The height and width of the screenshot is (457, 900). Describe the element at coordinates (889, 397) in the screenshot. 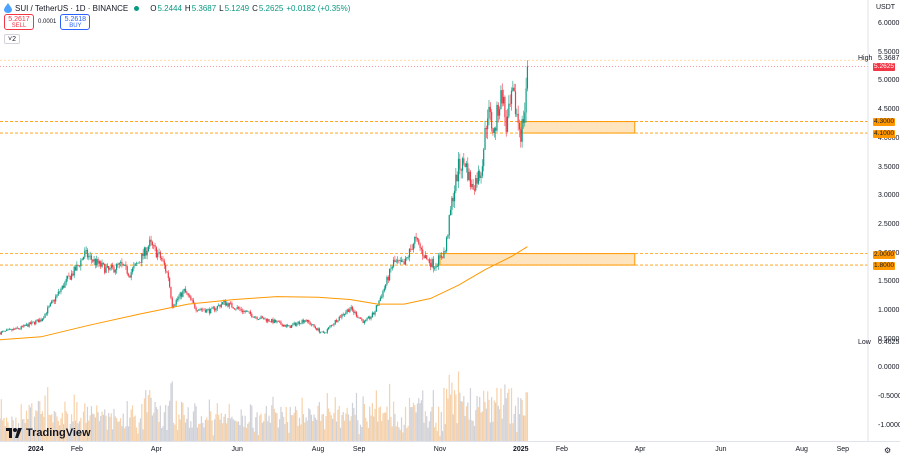

I see `price-tick-label: -0.5000` at that location.